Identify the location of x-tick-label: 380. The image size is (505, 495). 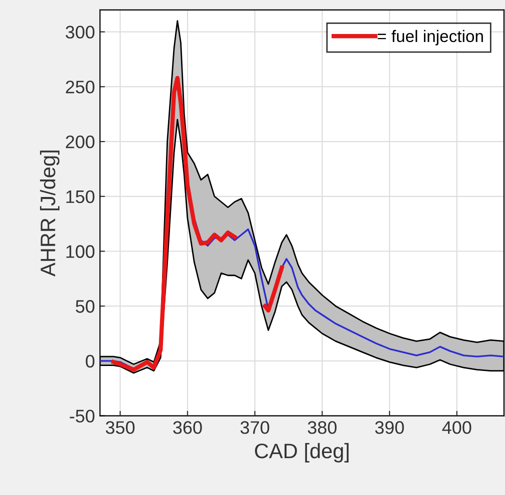
(322, 427).